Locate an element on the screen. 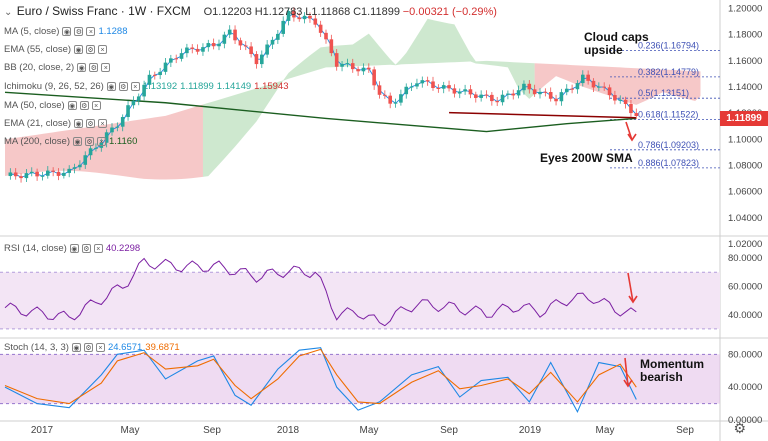 Image resolution: width=768 pixels, height=441 pixels. rsi-tick-1: 60.0000 is located at coordinates (745, 286).